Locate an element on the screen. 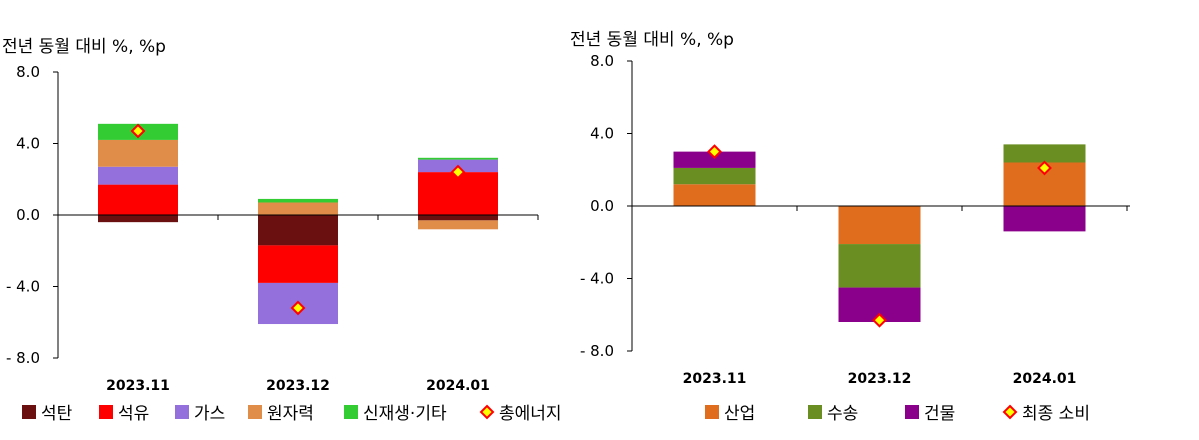 This screenshot has width=1199, height=440. legend-item: 총에너지 is located at coordinates (520, 414).